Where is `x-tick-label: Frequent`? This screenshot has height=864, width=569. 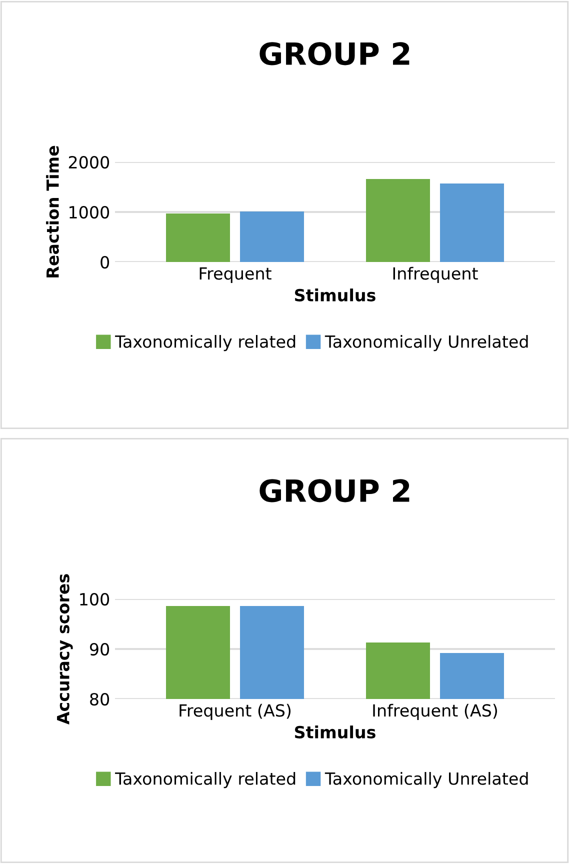 x-tick-label: Frequent is located at coordinates (236, 275).